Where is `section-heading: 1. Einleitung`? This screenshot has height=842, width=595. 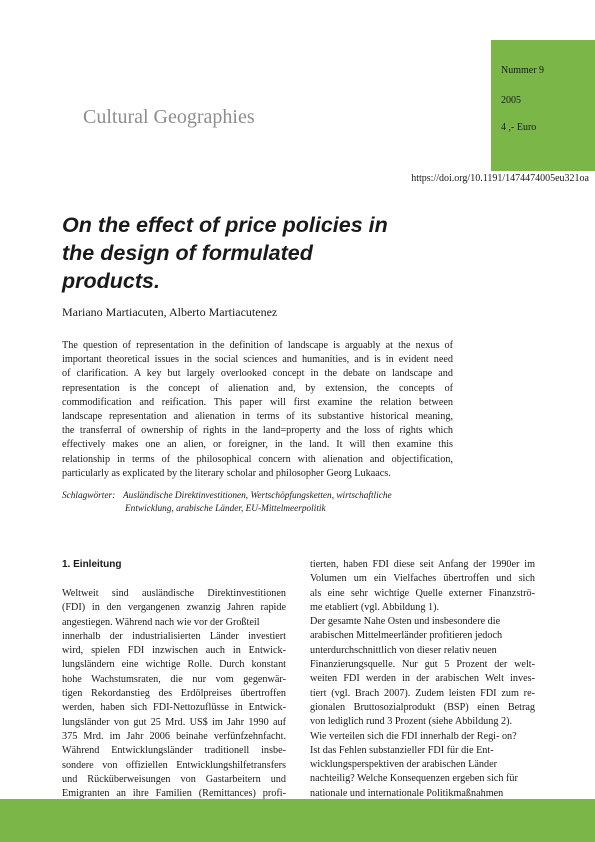
section-heading: 1. Einleitung is located at coordinates (92, 564).